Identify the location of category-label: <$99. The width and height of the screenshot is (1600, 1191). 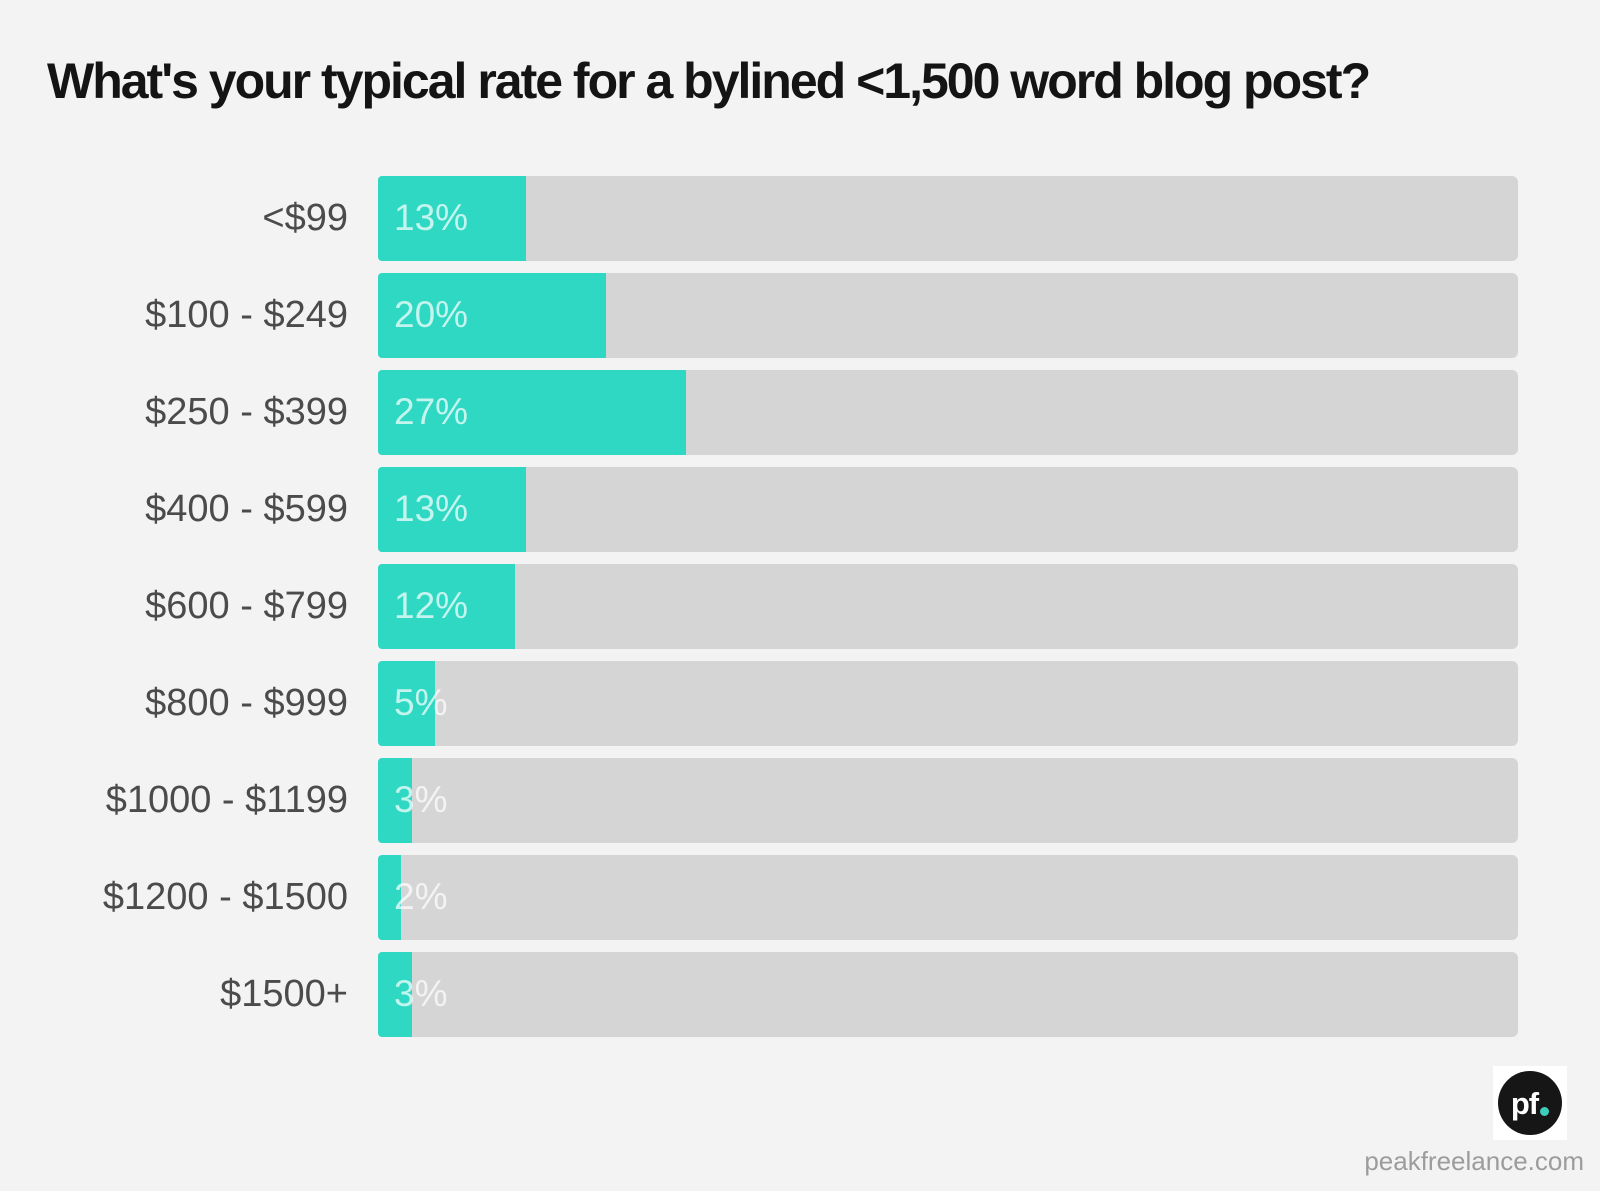
(305, 218).